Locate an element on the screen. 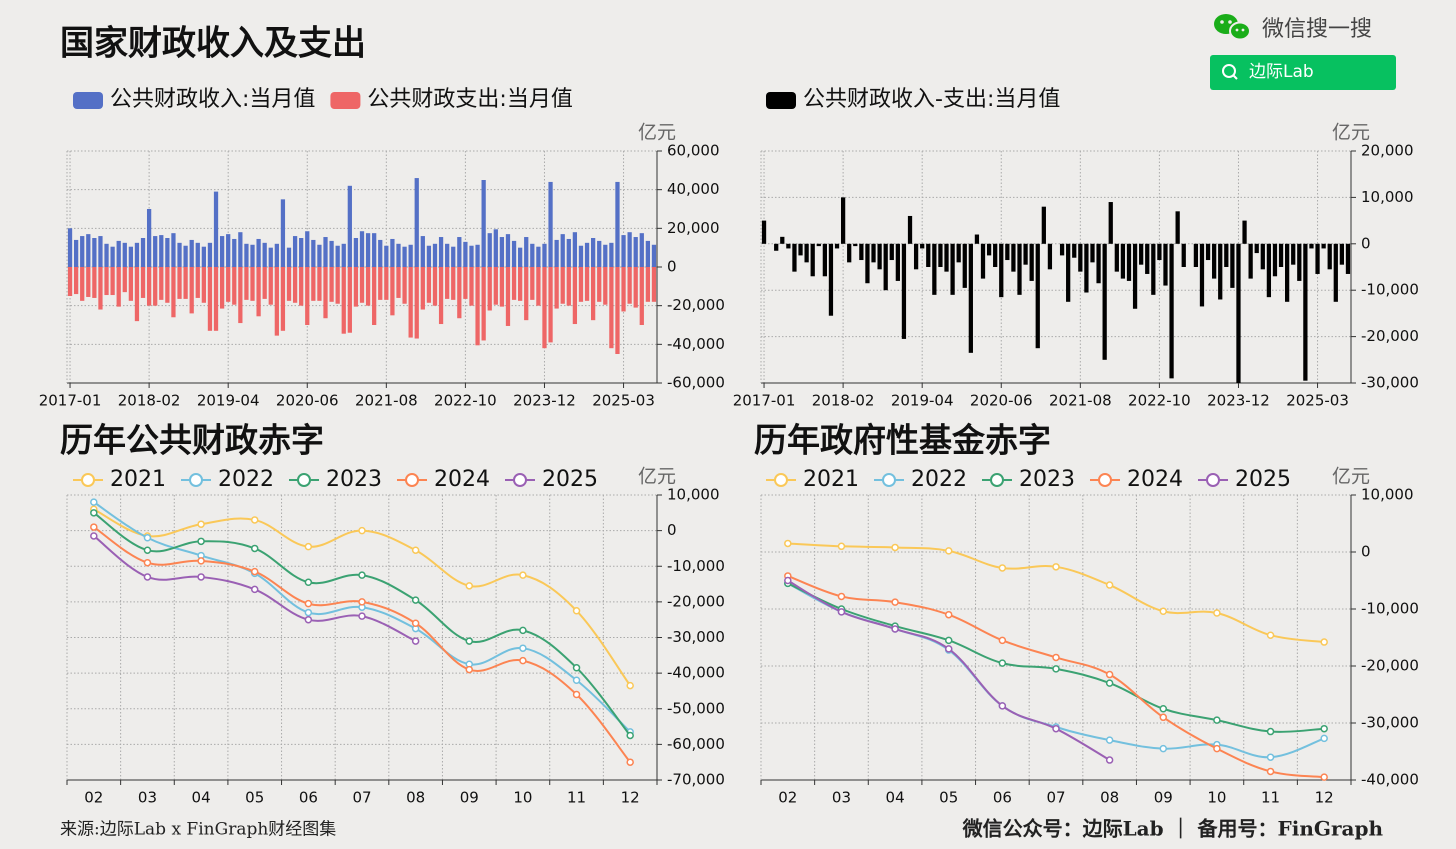 This screenshot has width=1456, height=849. search-button: 边际Lab is located at coordinates (1303, 72).